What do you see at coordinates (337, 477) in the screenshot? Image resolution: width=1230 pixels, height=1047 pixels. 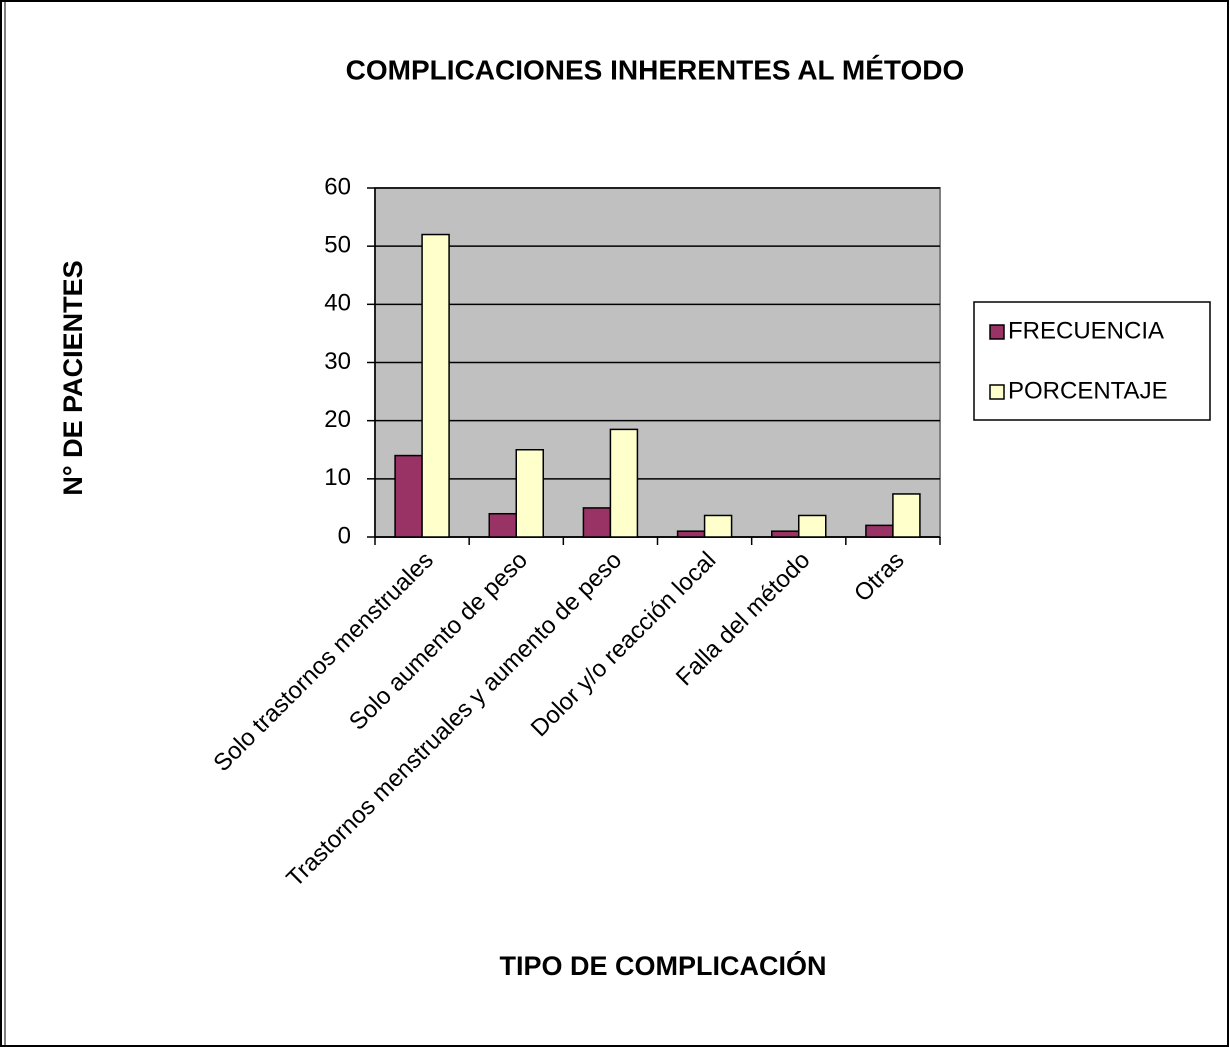 I see `y-tick-label: 10` at bounding box center [337, 477].